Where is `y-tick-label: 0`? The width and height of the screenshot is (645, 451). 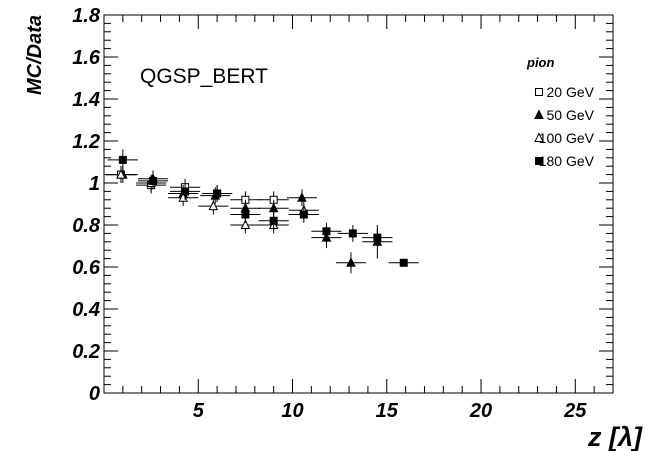
y-tick-label: 0 is located at coordinates (94, 394).